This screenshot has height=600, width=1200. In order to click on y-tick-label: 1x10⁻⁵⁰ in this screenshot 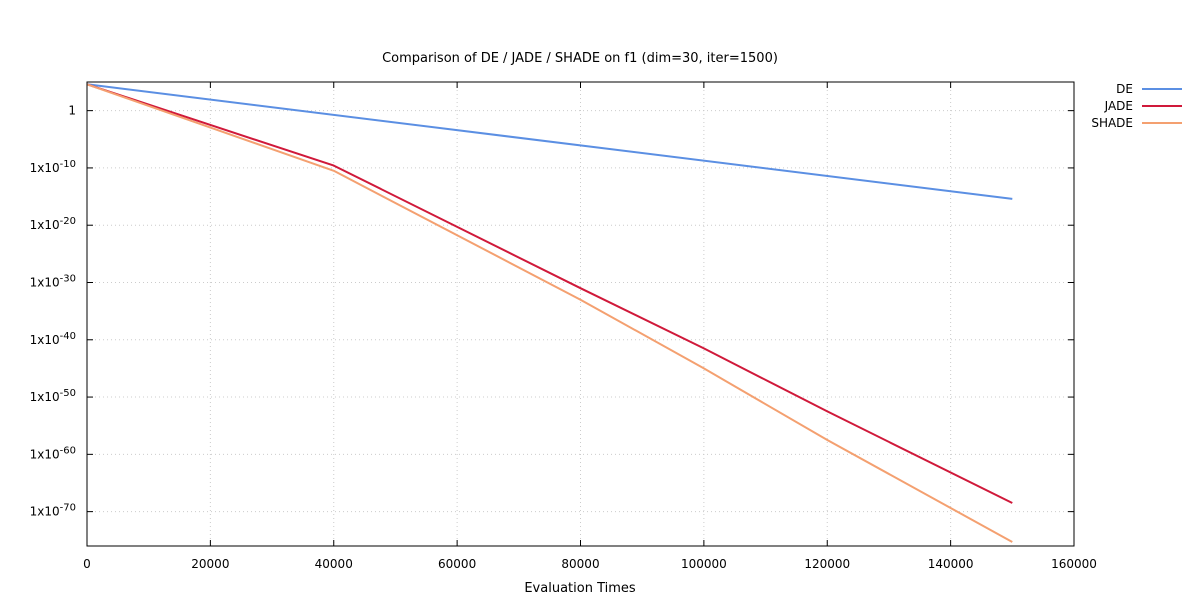, I will do `click(53, 396)`.